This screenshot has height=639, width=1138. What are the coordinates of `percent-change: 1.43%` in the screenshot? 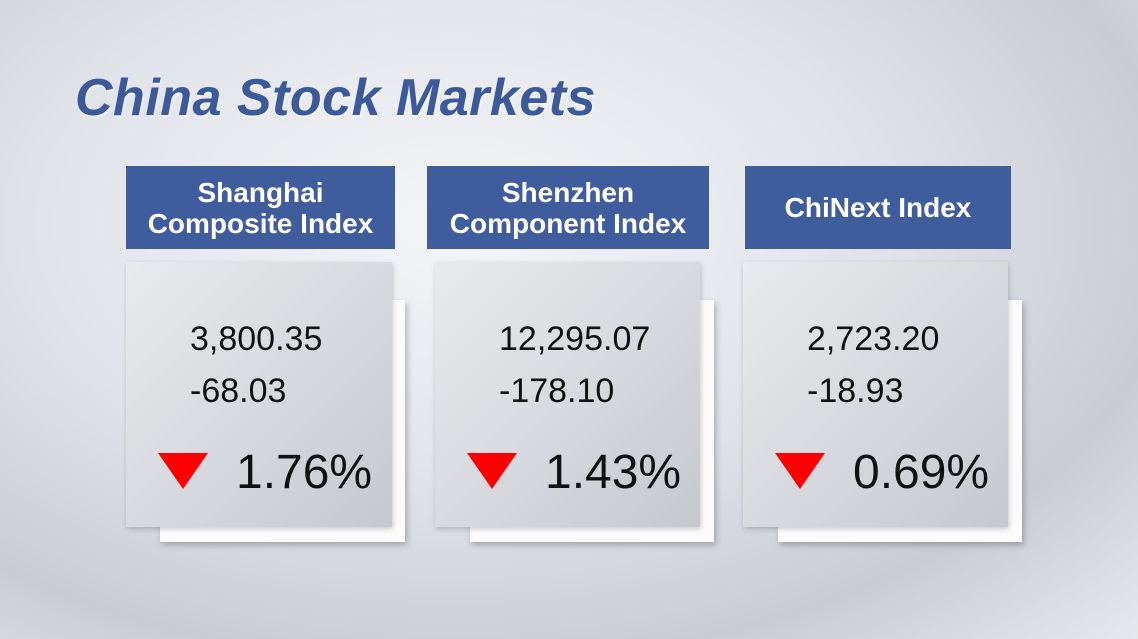 It's located at (613, 472).